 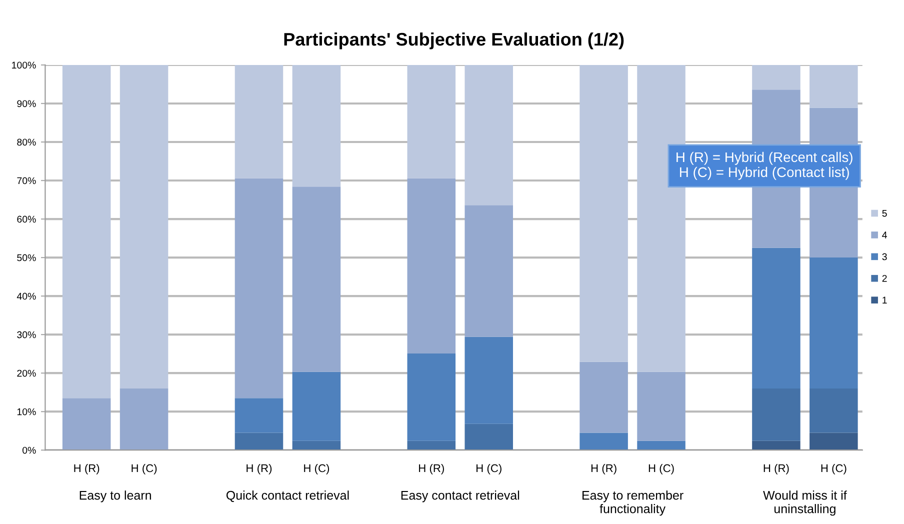 What do you see at coordinates (287, 496) in the screenshot?
I see `text: Quick contact retrieval` at bounding box center [287, 496].